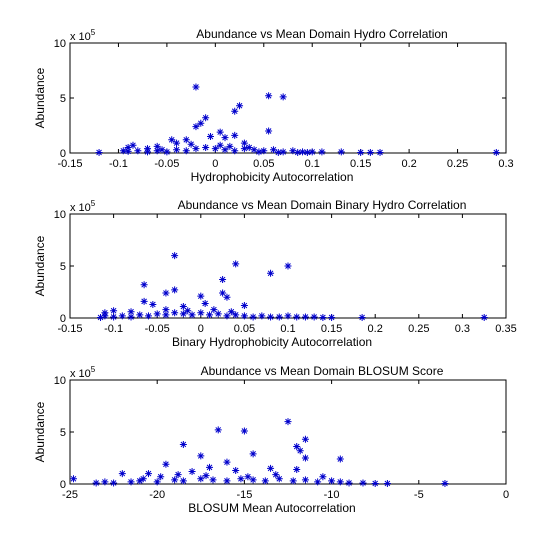 The image size is (559, 553). I want to click on chart-2-xtick-label: 0.1, so click(287, 329).